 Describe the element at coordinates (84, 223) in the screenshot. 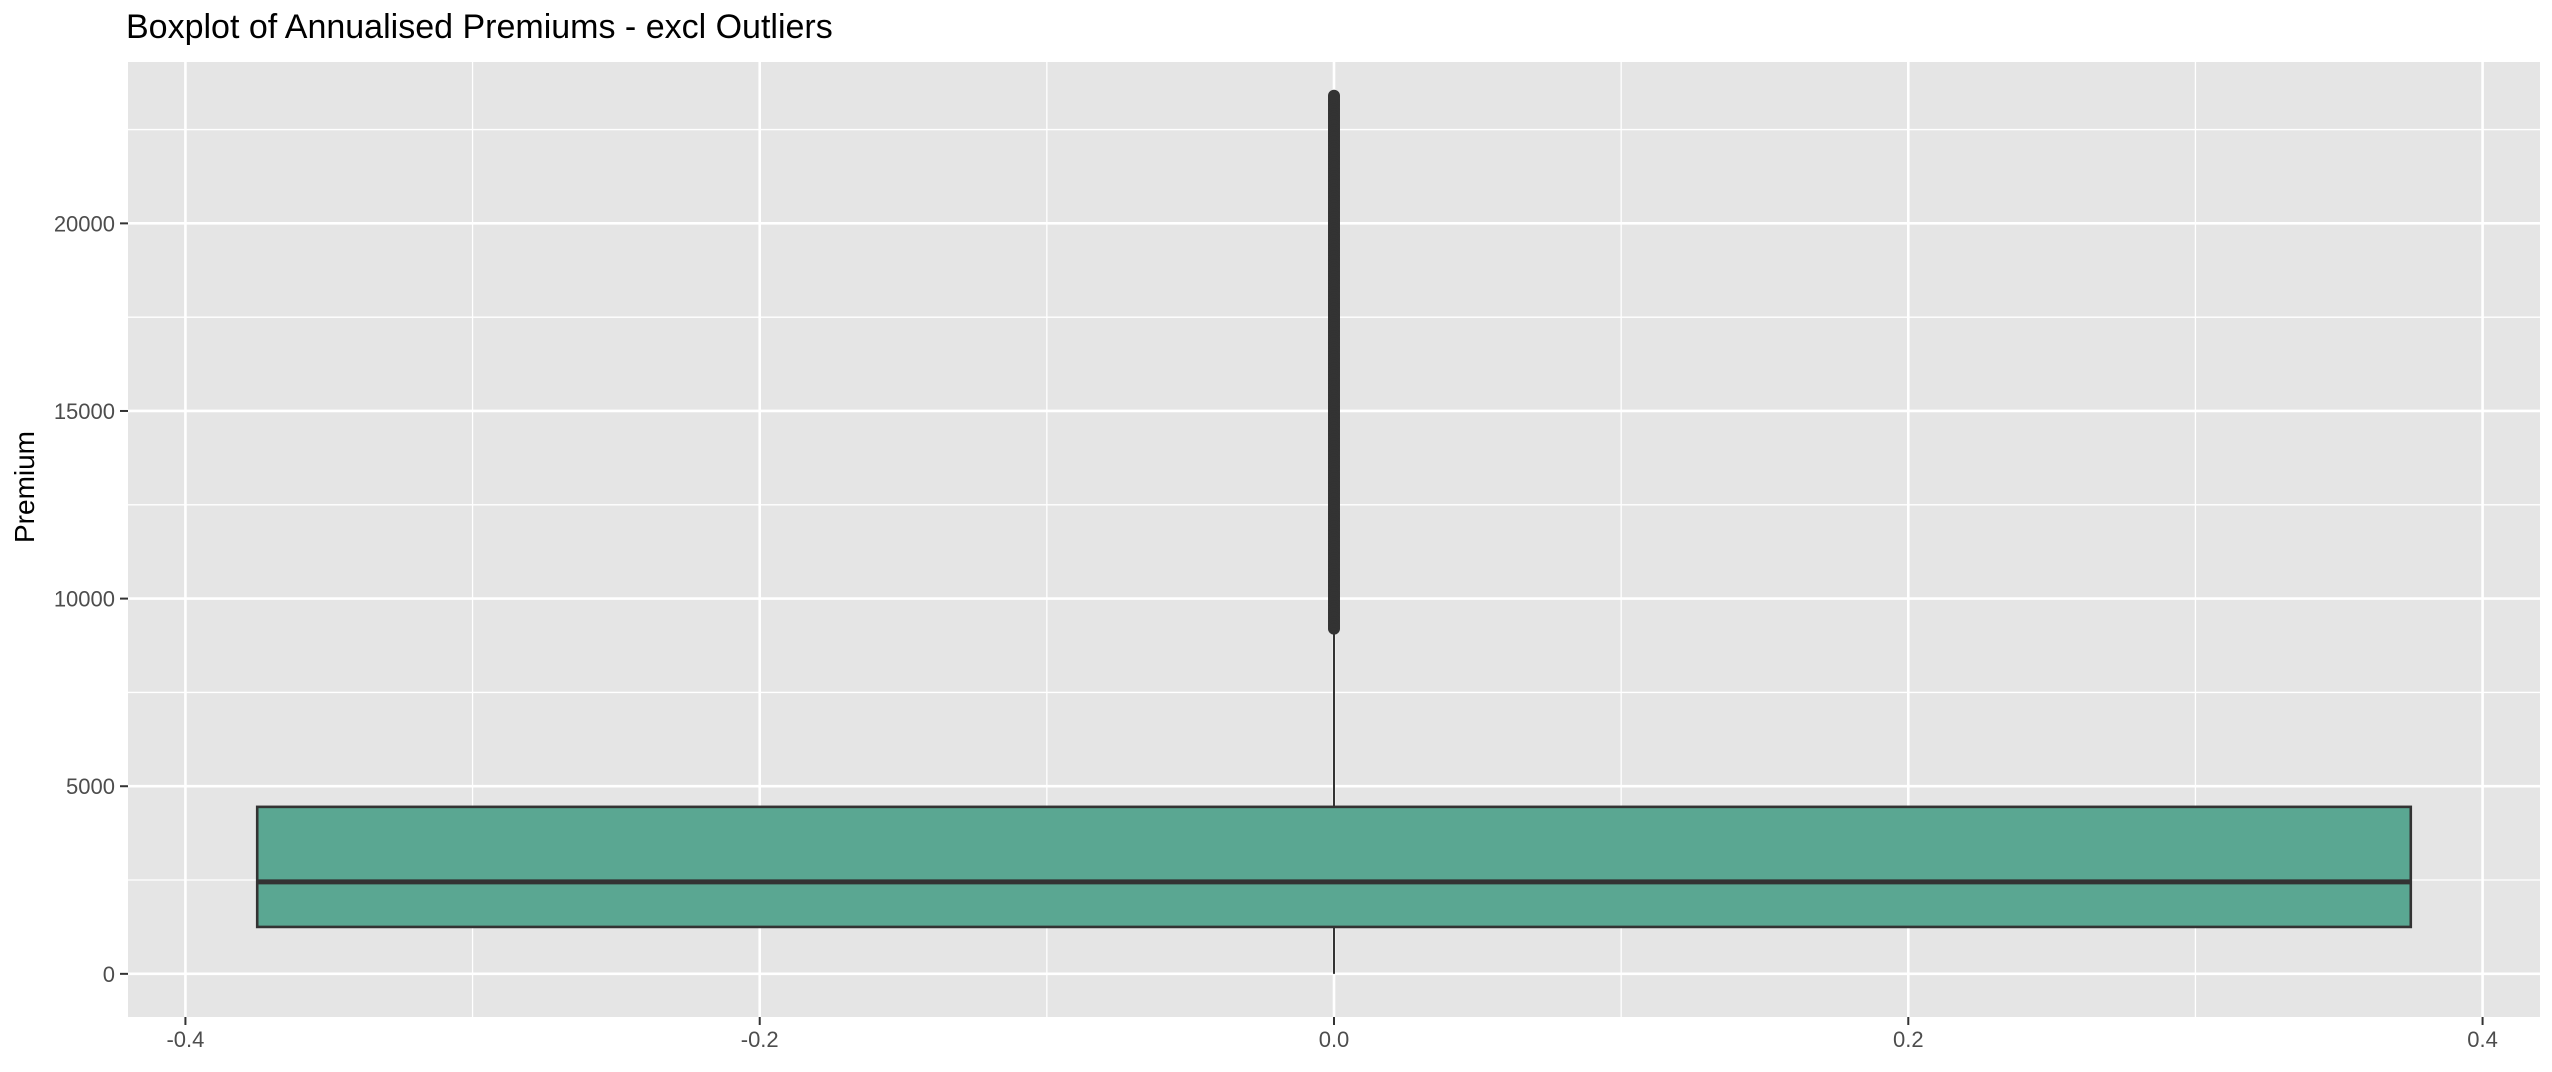

I see `y-tick-label: 20000` at that location.